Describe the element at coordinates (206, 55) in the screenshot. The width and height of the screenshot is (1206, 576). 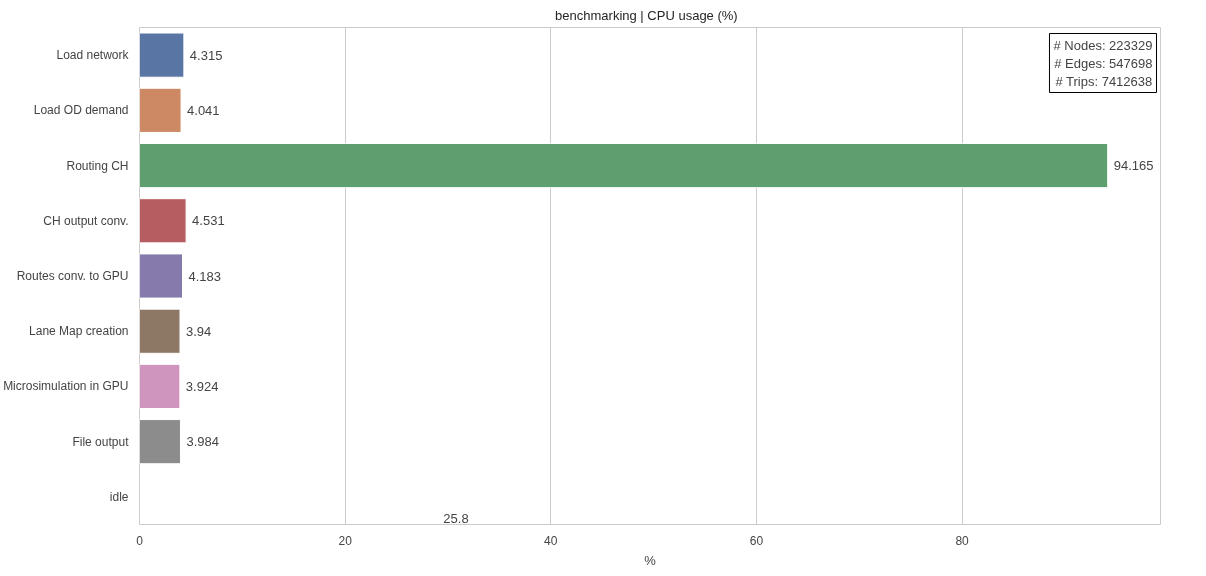
I see `data-label: 4.315` at that location.